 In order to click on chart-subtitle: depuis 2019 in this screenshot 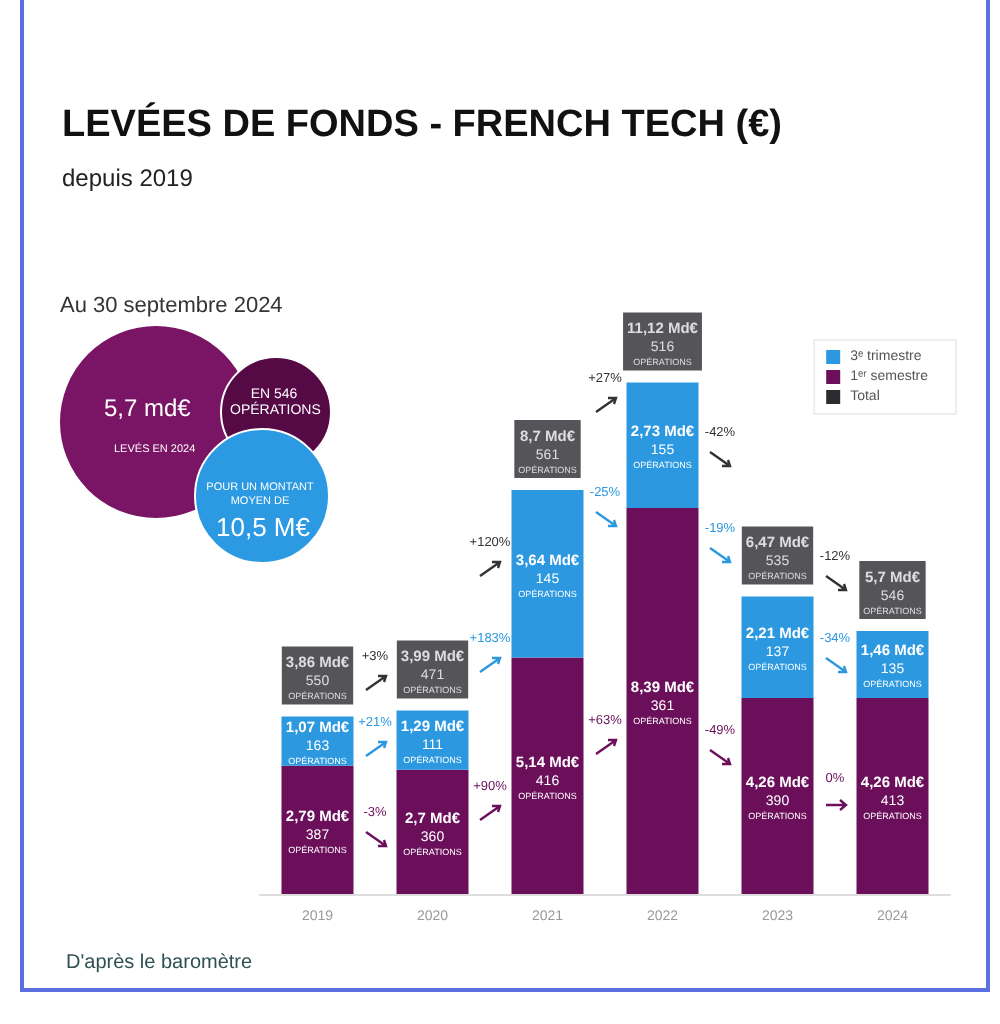, I will do `click(128, 178)`.